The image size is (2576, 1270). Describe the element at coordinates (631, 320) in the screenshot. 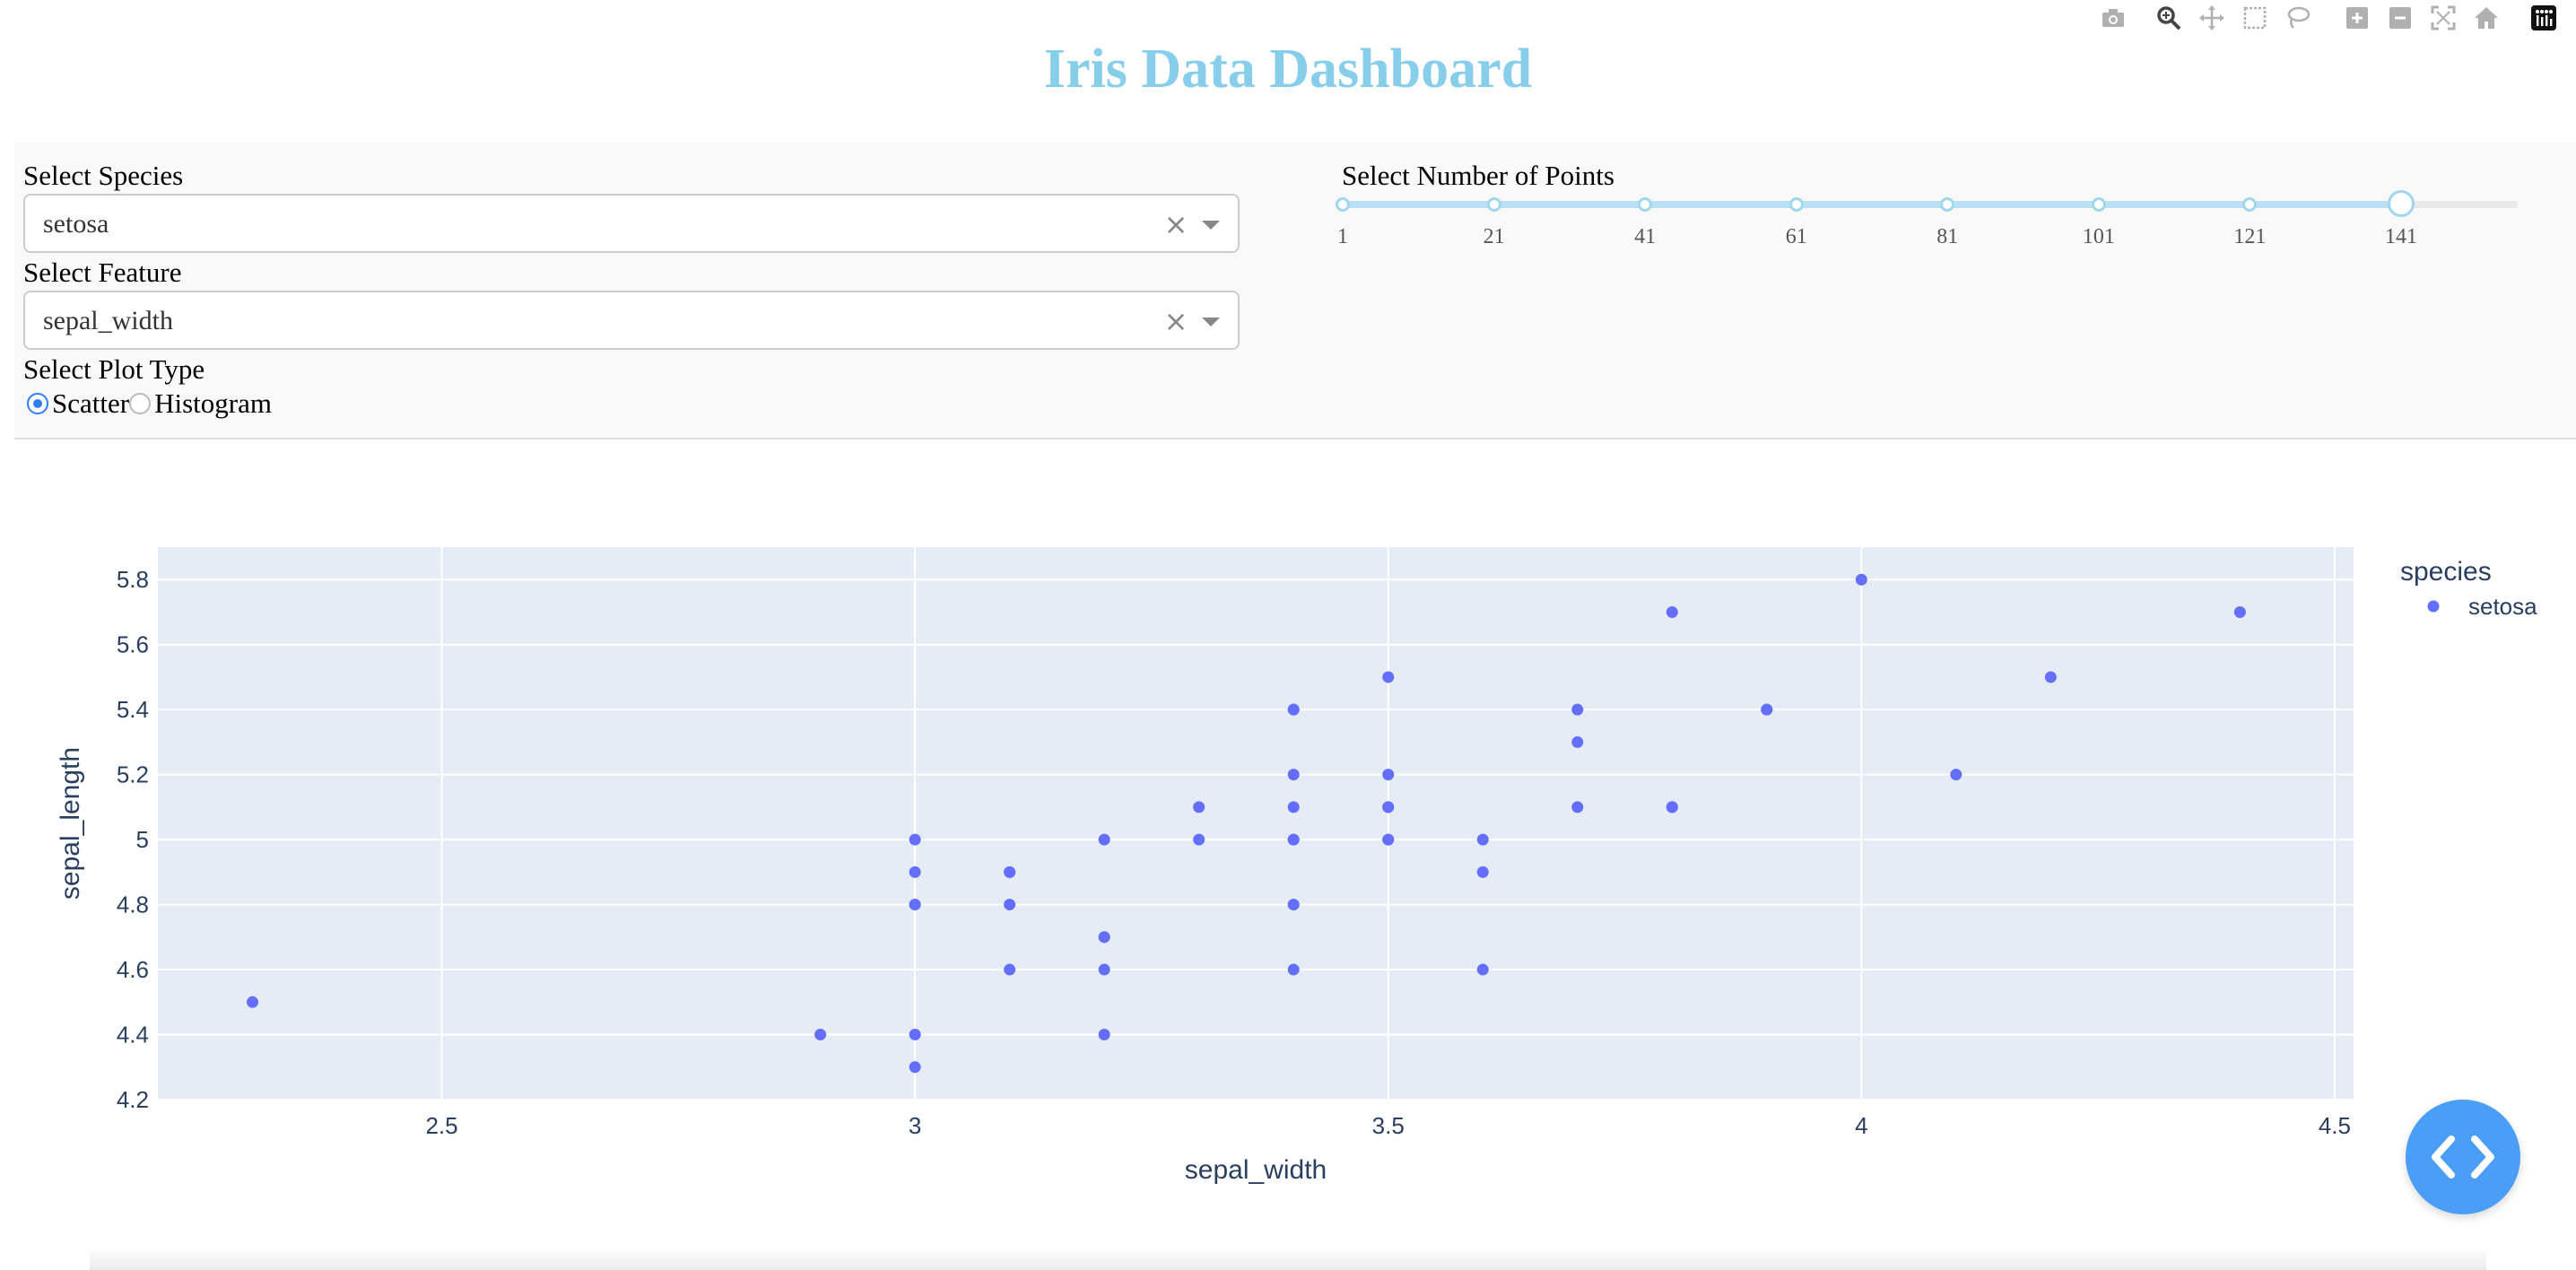

I see `feature-dropdown: sepal_width ×` at that location.